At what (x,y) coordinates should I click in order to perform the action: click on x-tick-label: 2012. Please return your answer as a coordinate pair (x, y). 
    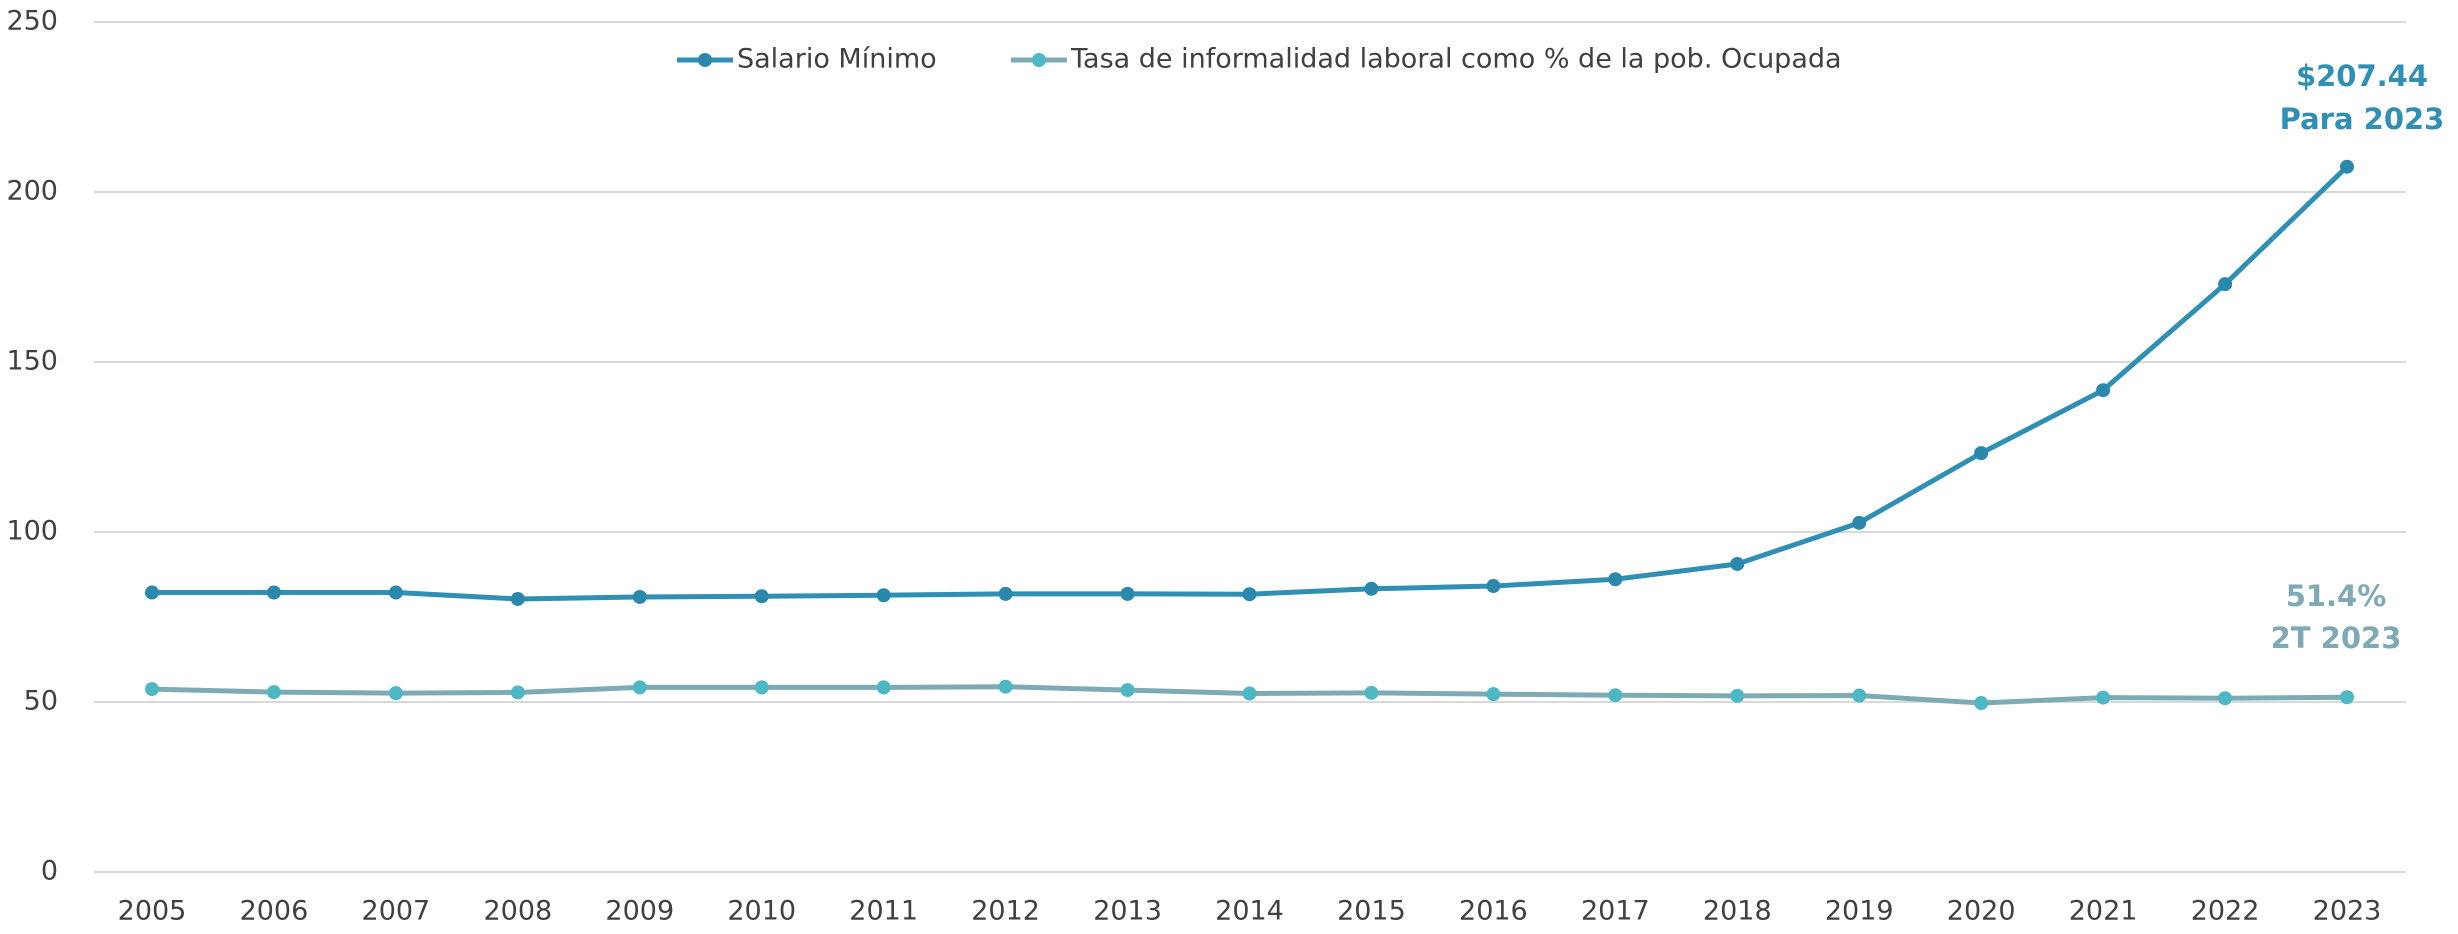
    Looking at the image, I should click on (1005, 911).